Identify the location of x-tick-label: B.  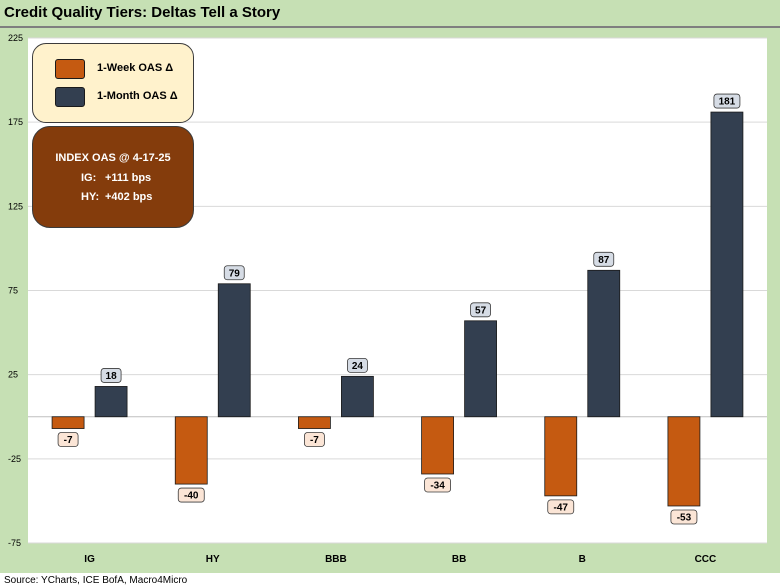
(582, 559).